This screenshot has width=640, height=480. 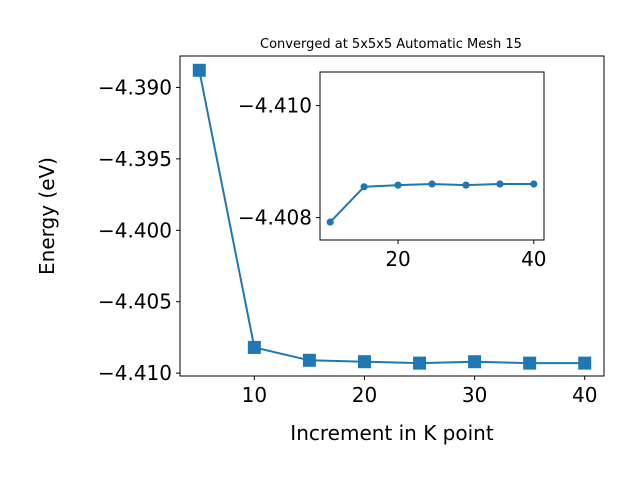 I want to click on y-axis-title: Energy (eV), so click(x=47, y=216).